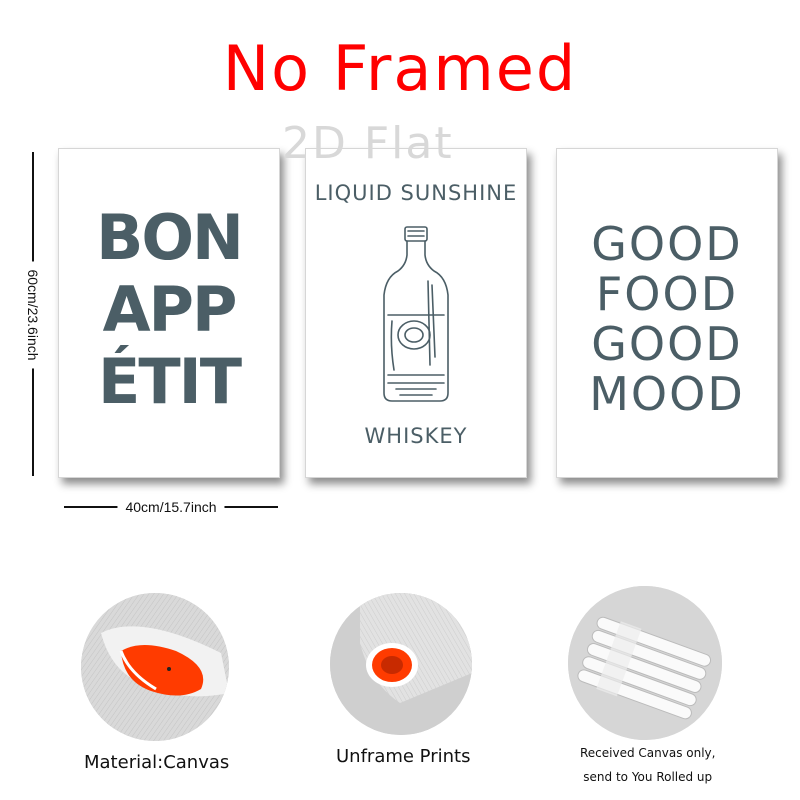 This screenshot has width=800, height=800. I want to click on canvas-material-photo, so click(155, 667).